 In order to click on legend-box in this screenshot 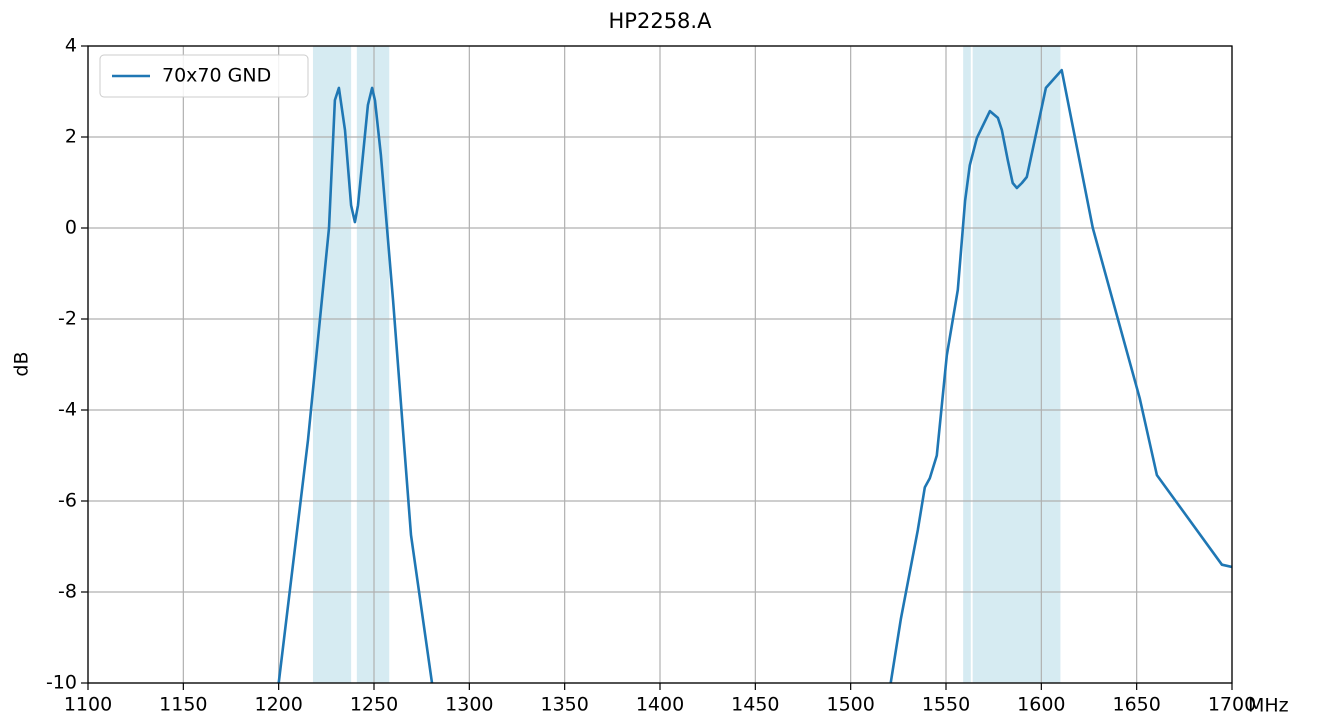, I will do `click(204, 76)`.